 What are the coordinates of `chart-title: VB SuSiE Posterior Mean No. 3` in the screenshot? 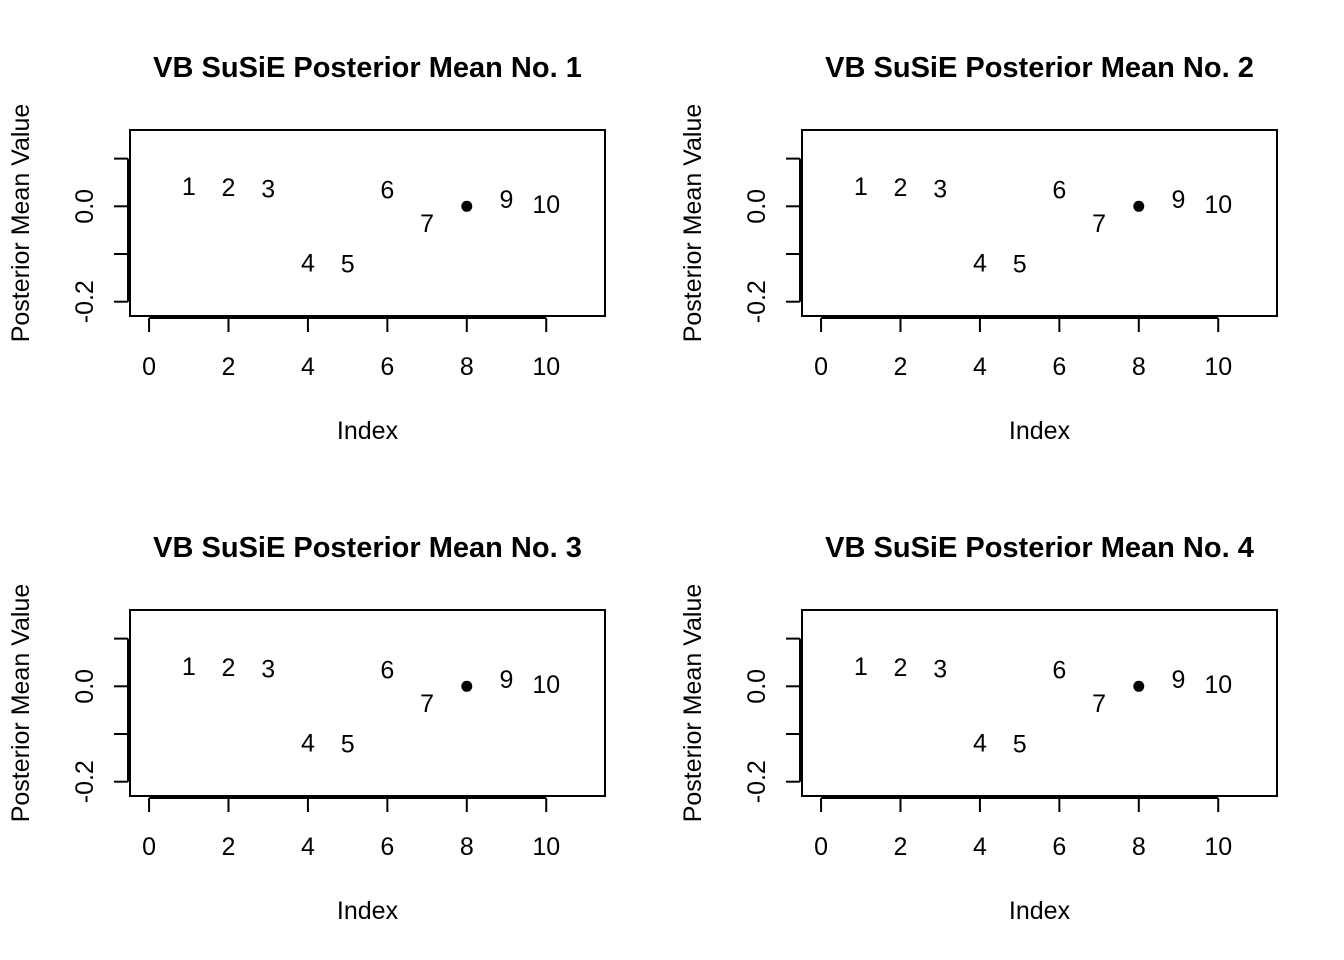 It's located at (367, 548).